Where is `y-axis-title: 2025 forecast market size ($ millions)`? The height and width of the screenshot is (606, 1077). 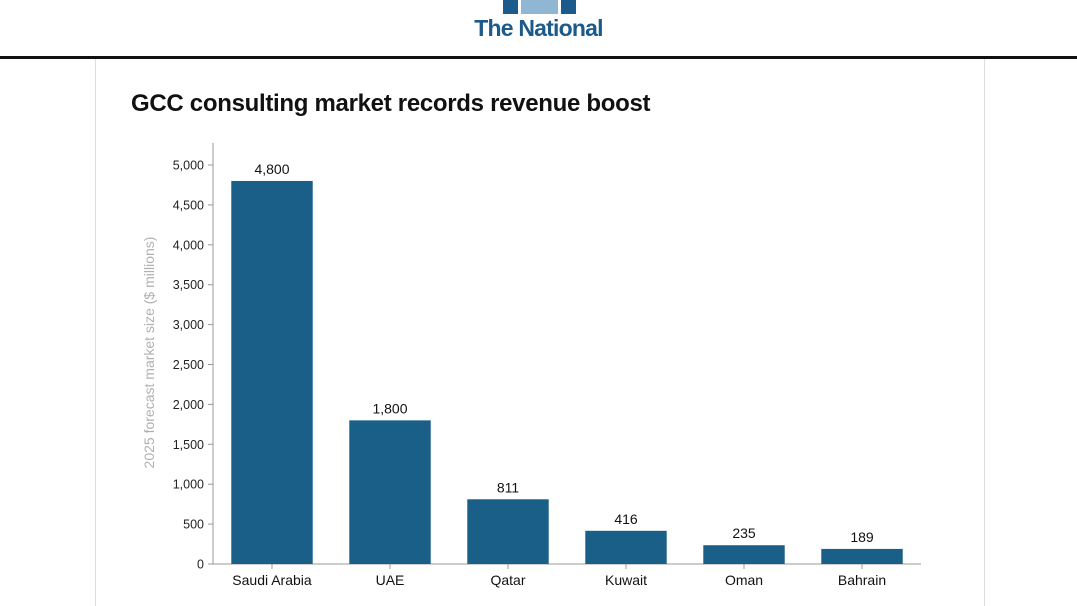 y-axis-title: 2025 forecast market size ($ millions) is located at coordinates (149, 353).